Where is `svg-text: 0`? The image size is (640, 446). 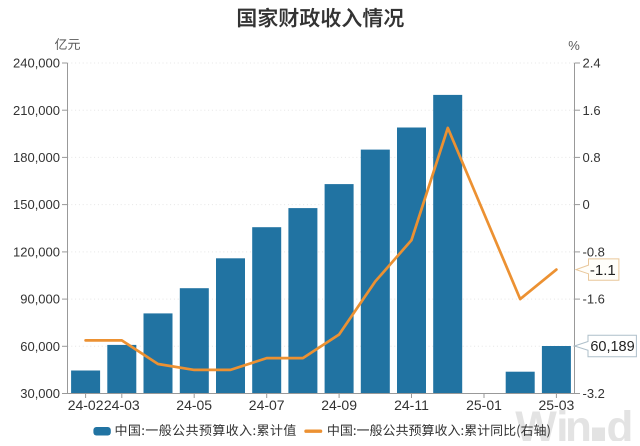 svg-text: 0 is located at coordinates (586, 204).